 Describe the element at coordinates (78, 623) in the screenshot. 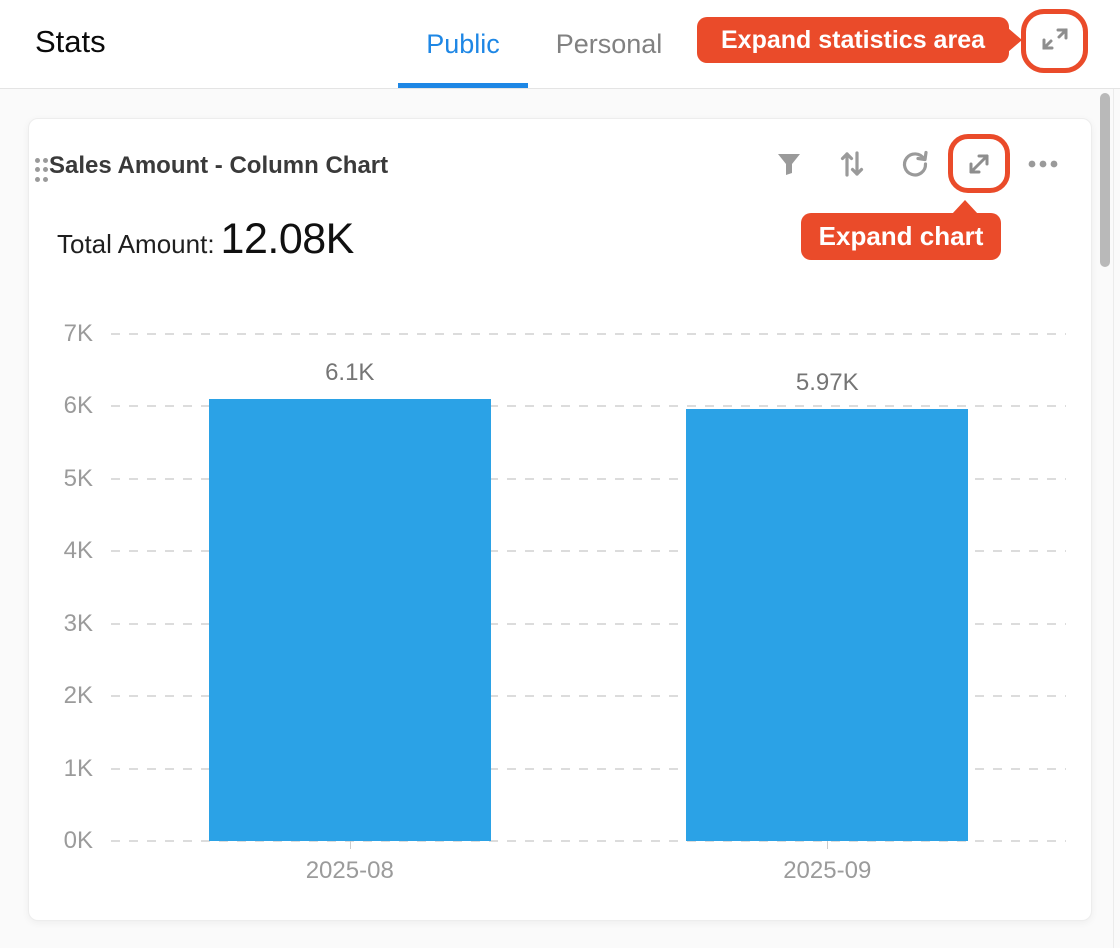

I see `y-axis-tick-label: 3K` at that location.